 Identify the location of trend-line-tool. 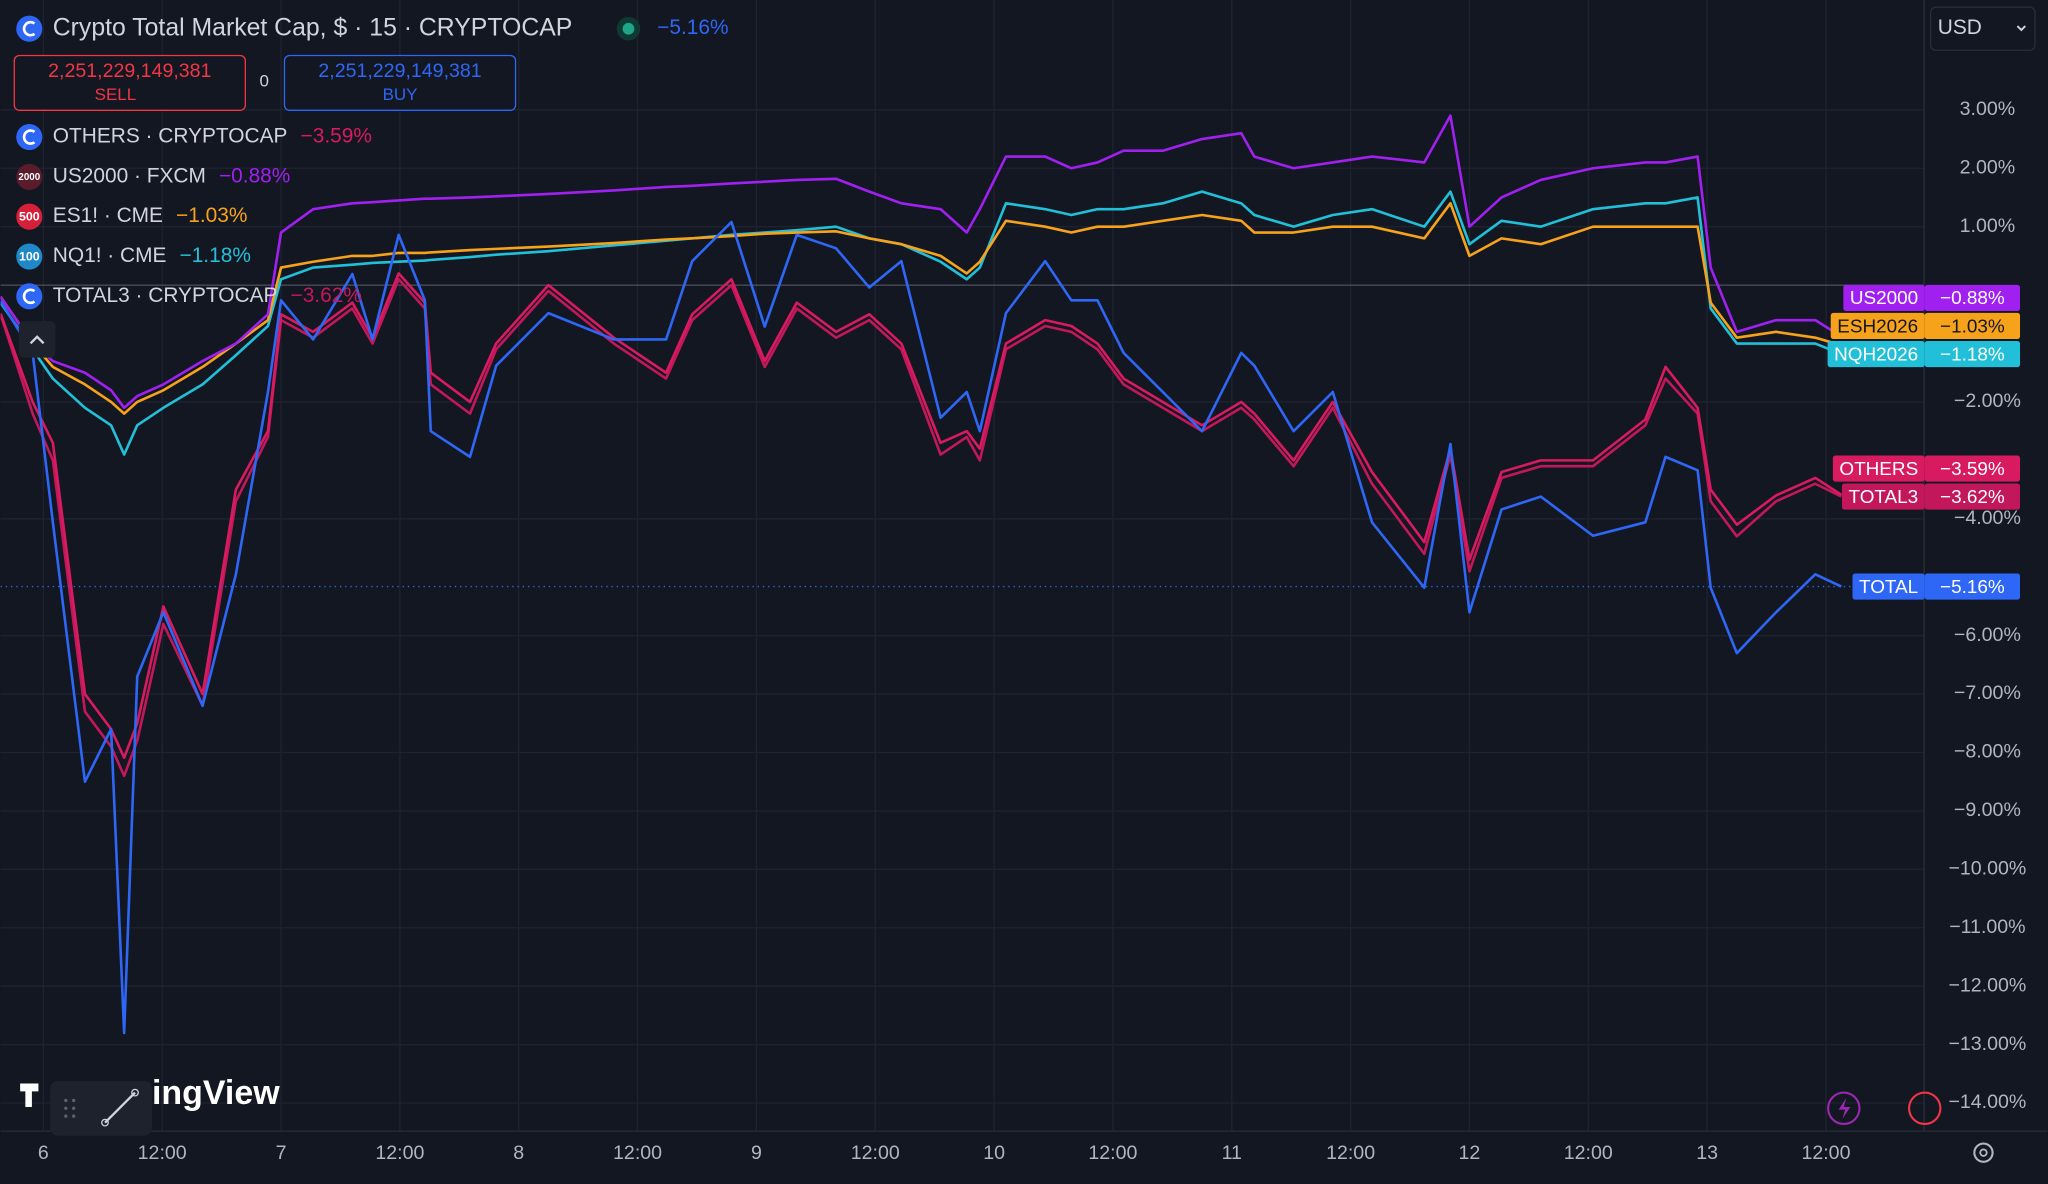
(120, 1107).